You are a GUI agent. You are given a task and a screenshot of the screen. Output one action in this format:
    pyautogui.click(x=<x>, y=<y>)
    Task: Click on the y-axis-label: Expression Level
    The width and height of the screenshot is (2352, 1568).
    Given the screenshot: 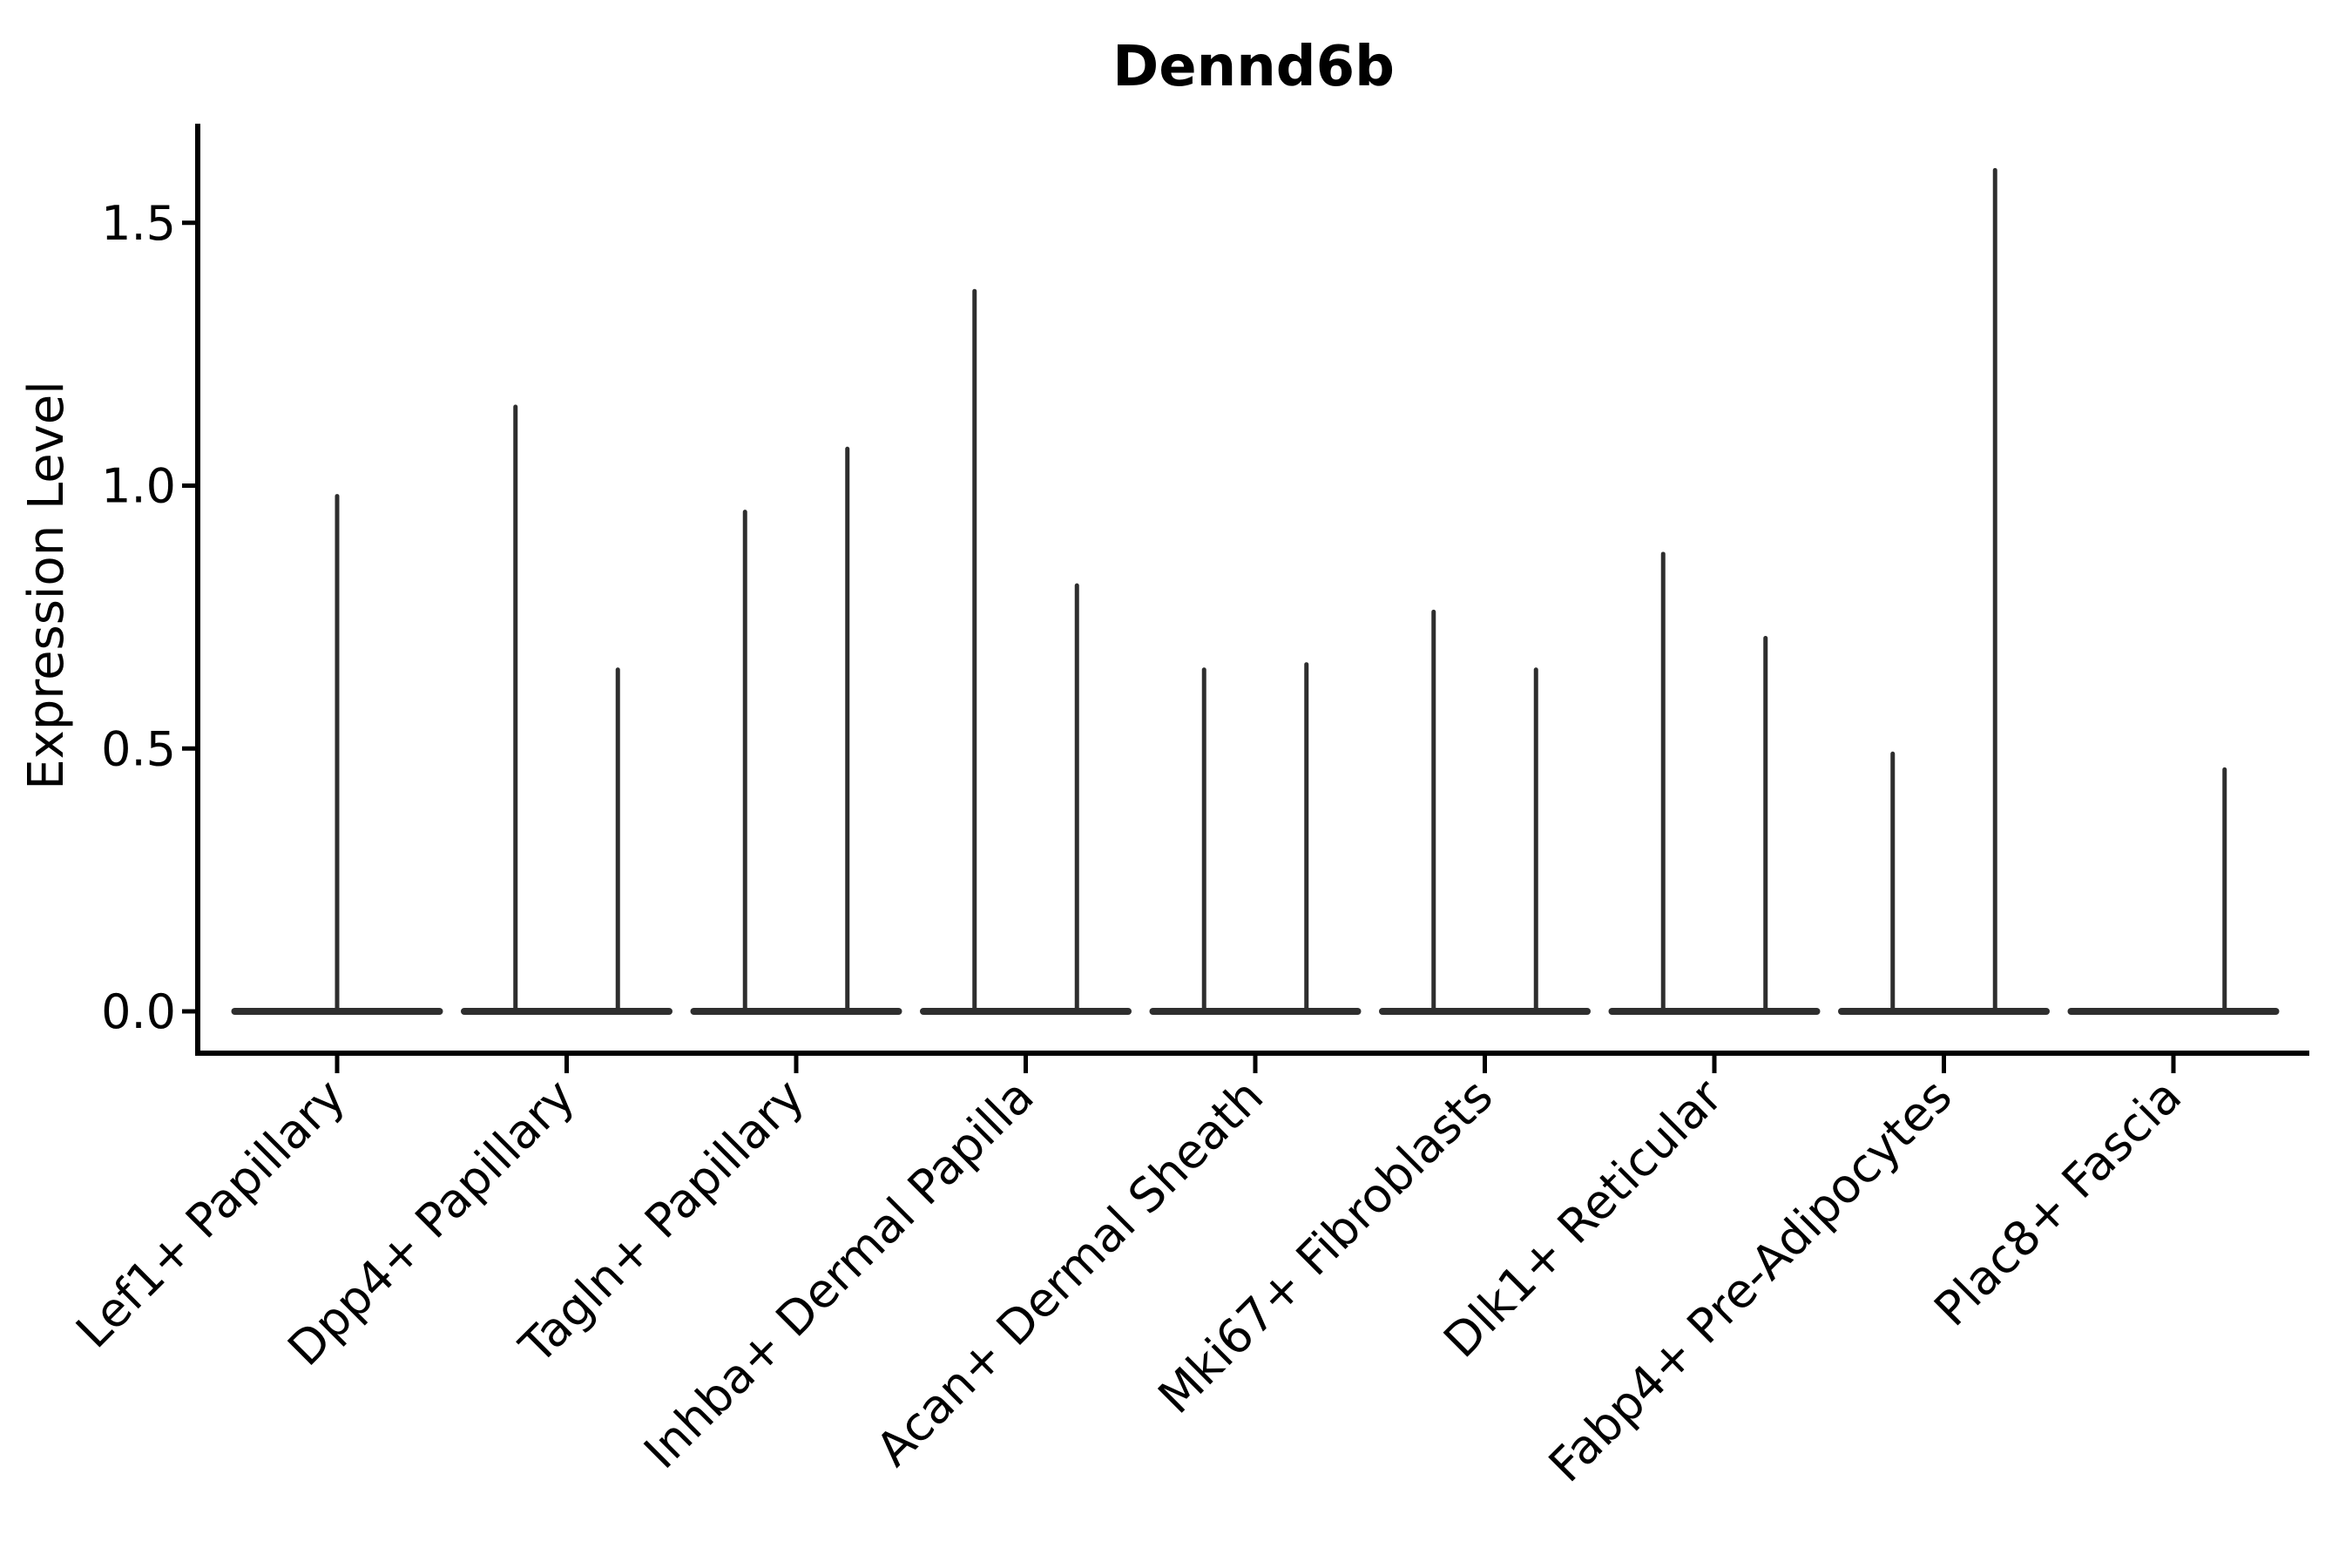 What is the action you would take?
    pyautogui.click(x=46, y=585)
    